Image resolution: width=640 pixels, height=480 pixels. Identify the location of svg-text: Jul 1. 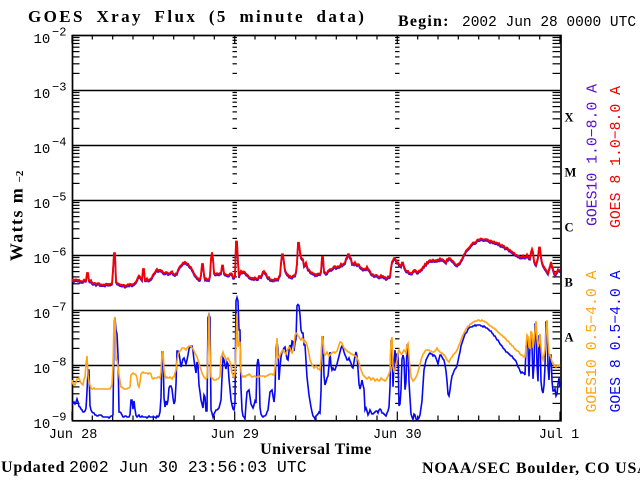
(559, 435).